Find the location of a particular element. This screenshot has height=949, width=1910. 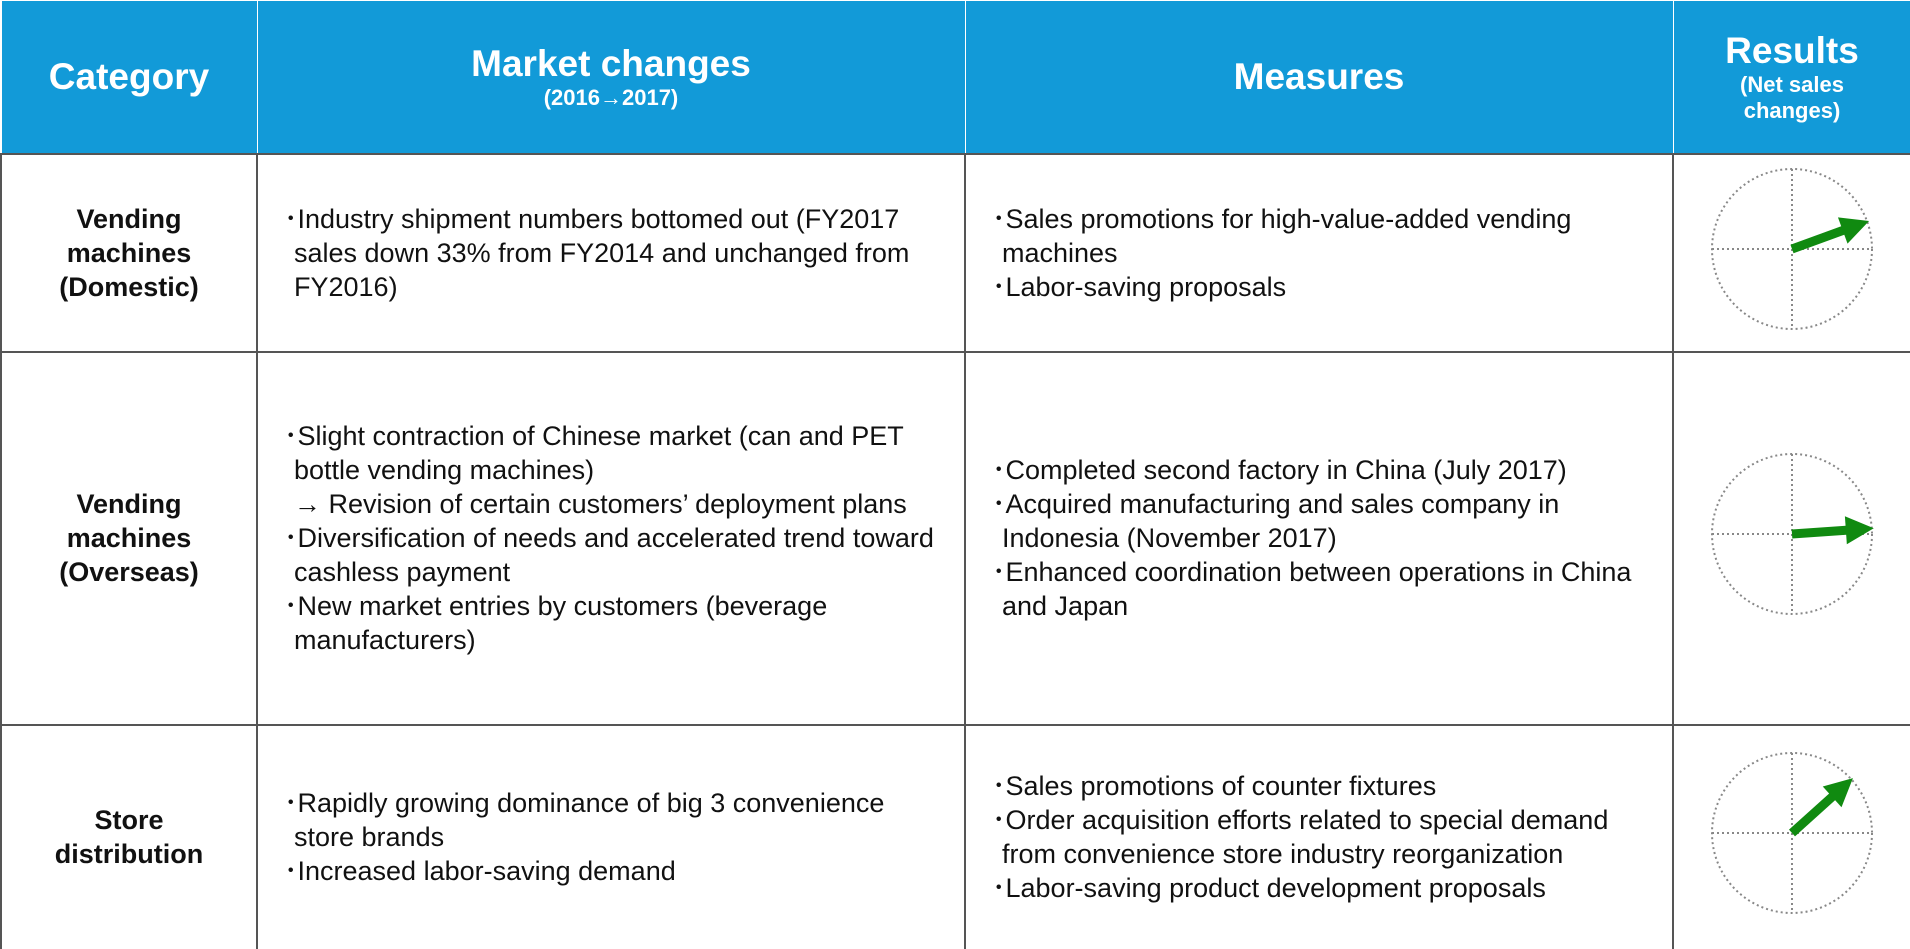

header-cell: Market changes (2016→2017) is located at coordinates (611, 77).